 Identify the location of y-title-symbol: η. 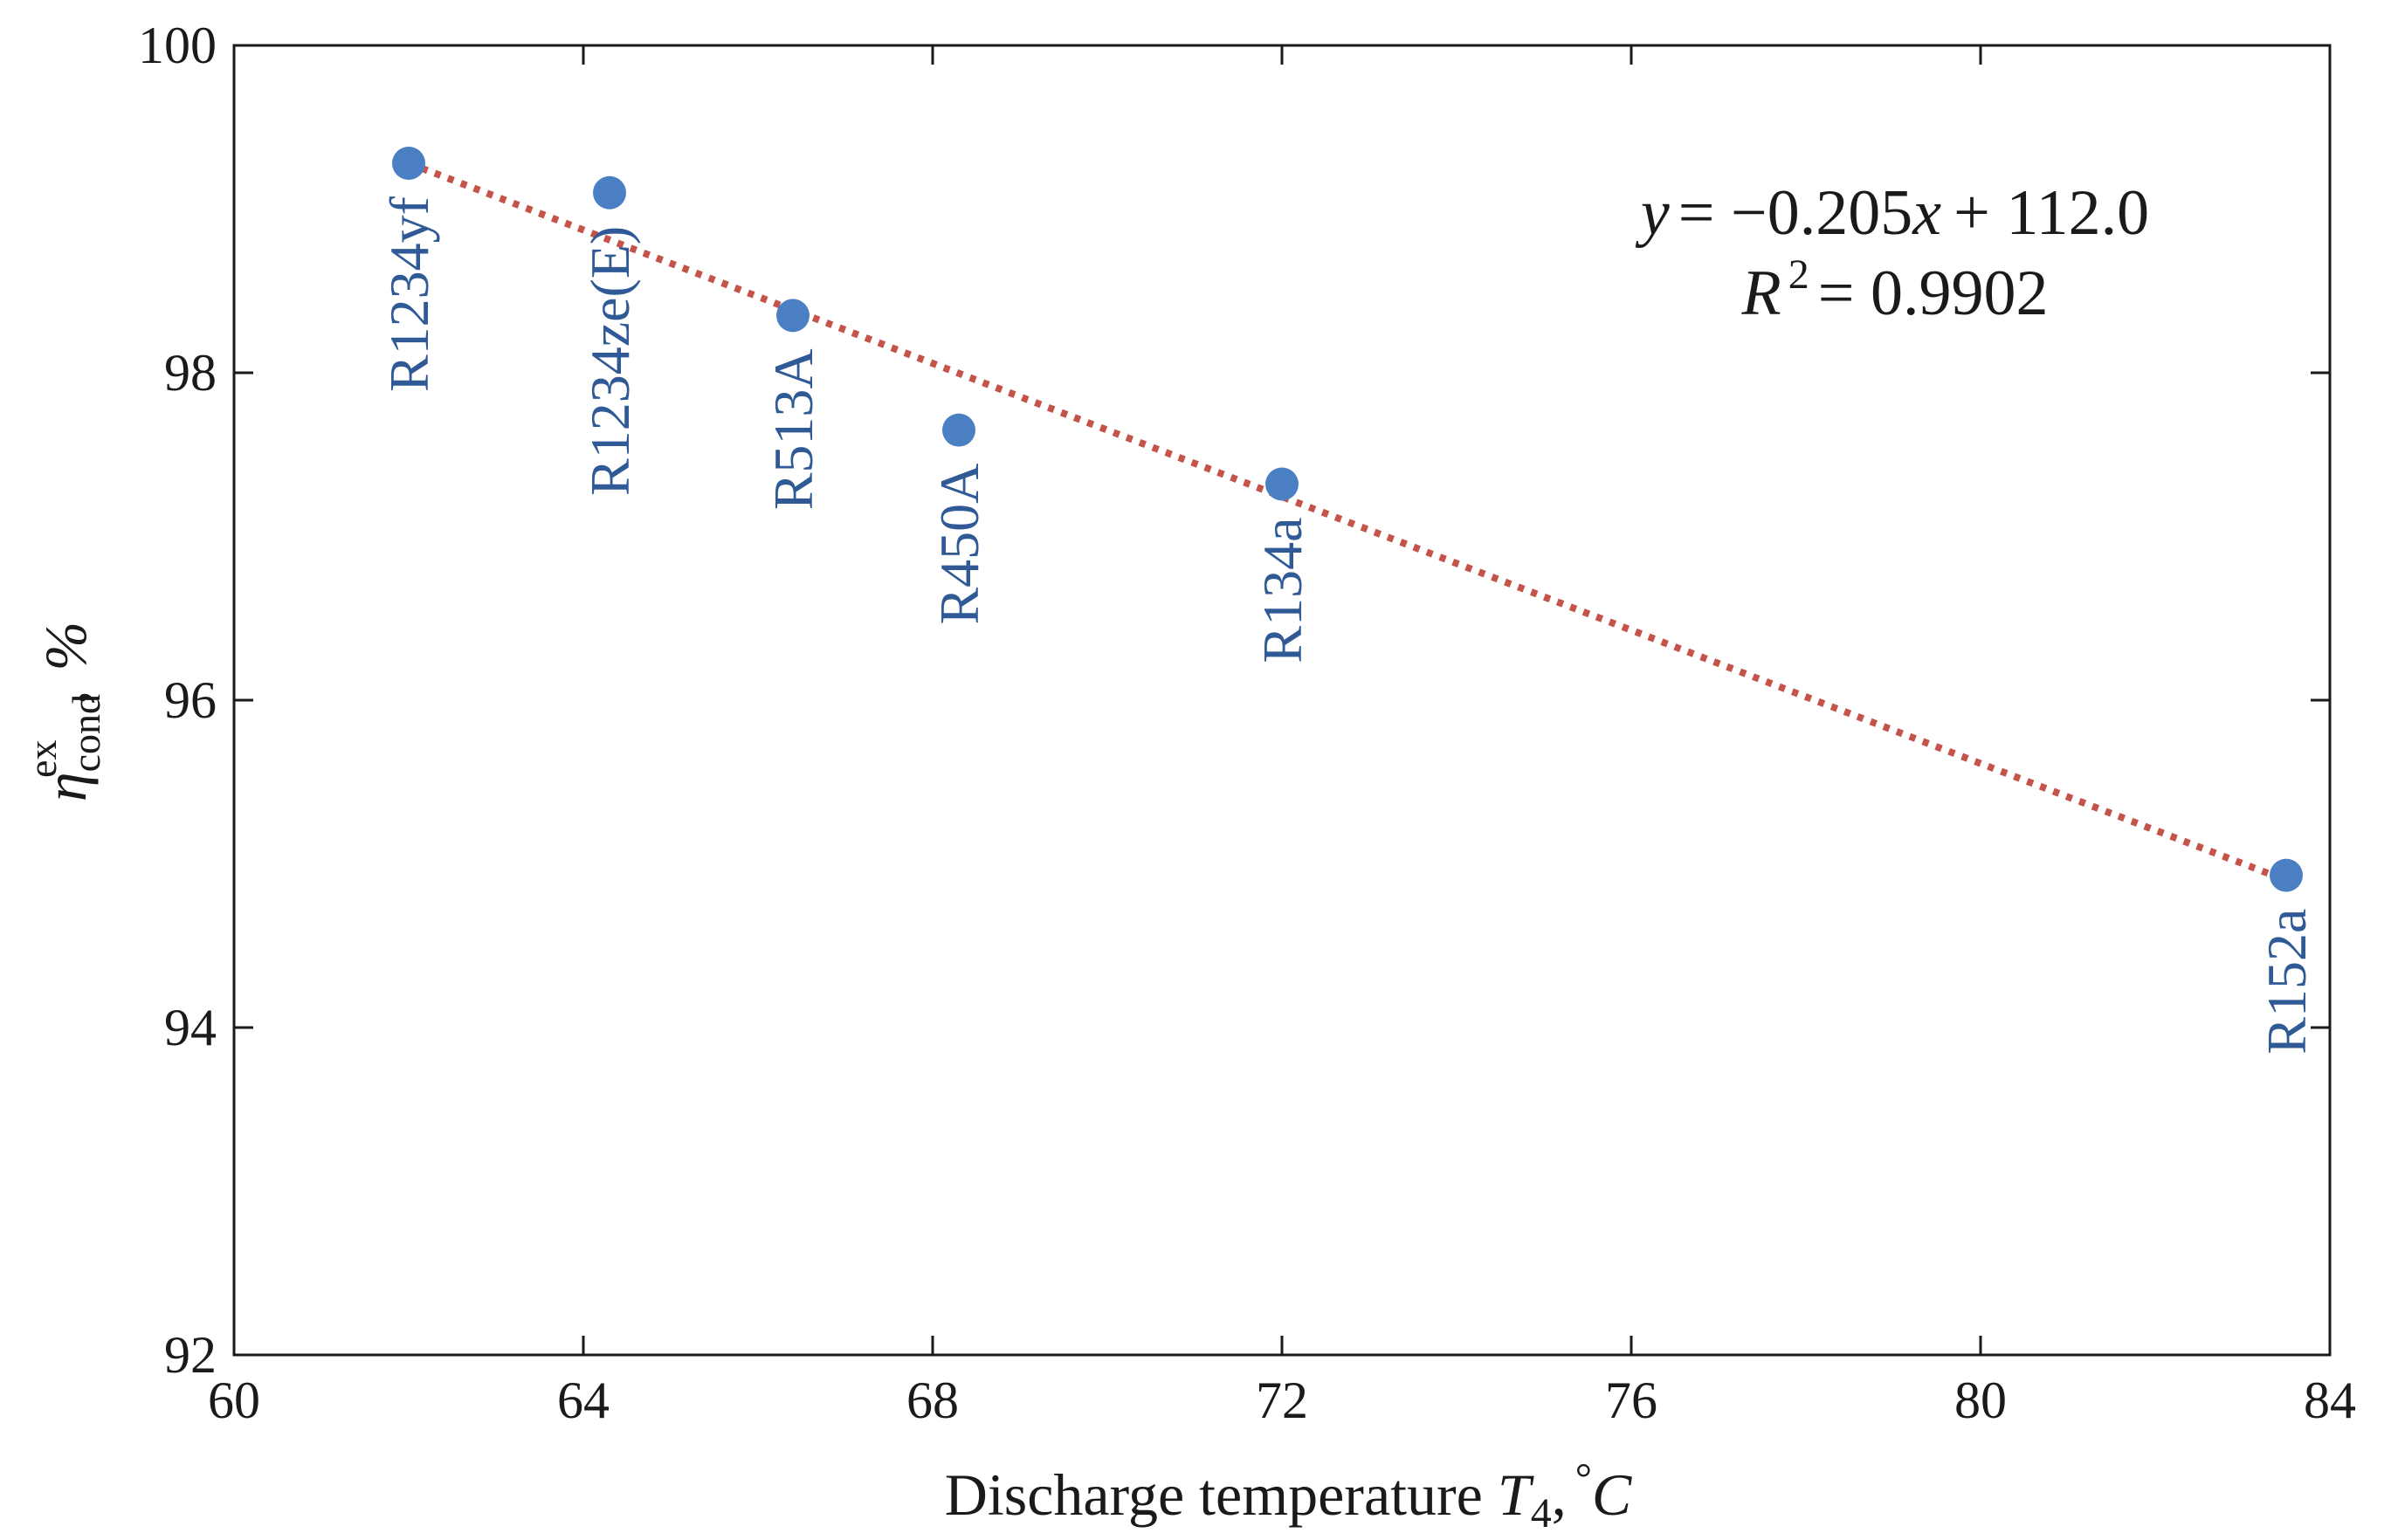
(65, 787).